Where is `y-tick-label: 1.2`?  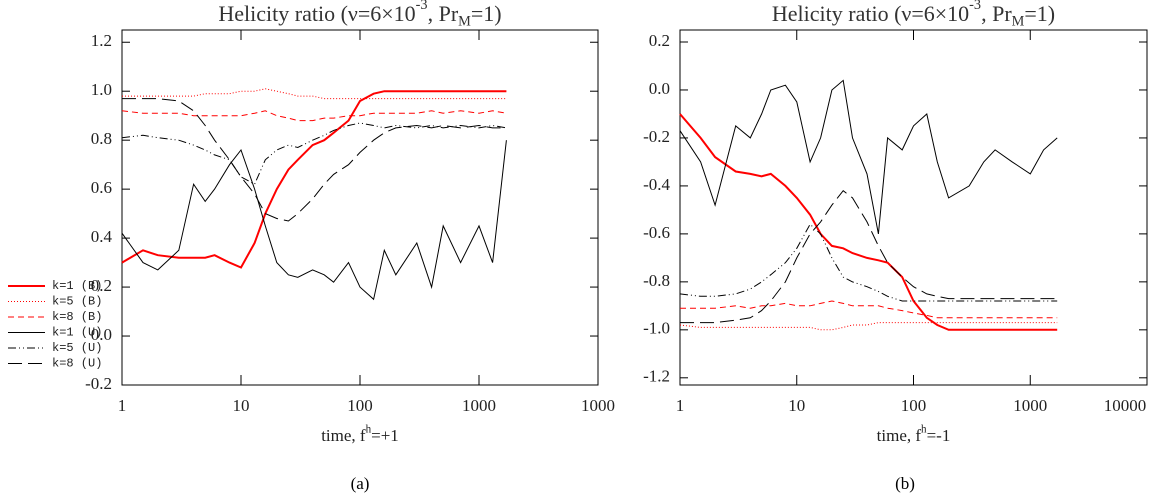
y-tick-label: 1.2 is located at coordinates (101, 40).